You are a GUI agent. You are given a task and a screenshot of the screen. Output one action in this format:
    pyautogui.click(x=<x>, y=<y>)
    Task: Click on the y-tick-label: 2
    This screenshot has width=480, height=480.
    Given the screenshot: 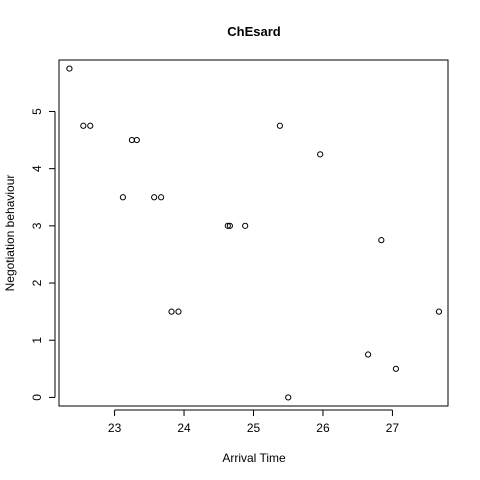 What is the action you would take?
    pyautogui.click(x=37, y=282)
    